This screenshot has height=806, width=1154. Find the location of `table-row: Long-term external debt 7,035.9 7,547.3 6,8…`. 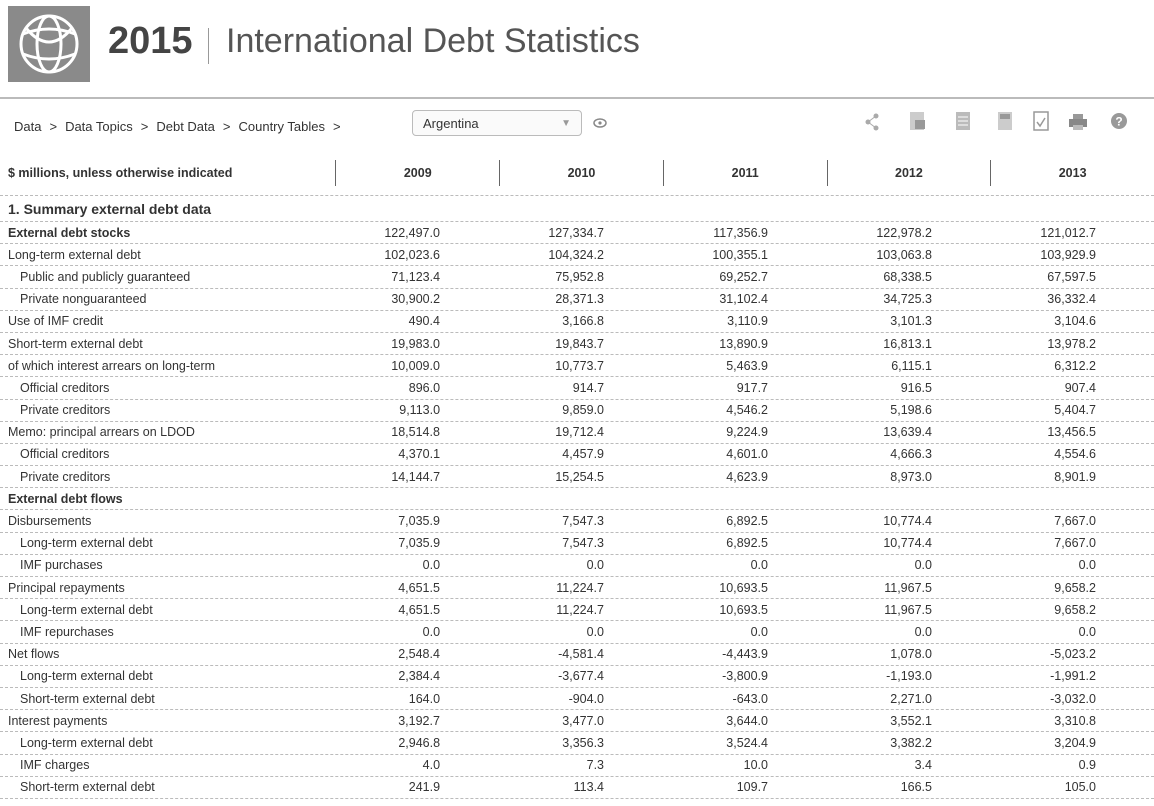

table-row: Long-term external debt 7,035.9 7,547.3 6,8… is located at coordinates (577, 544).